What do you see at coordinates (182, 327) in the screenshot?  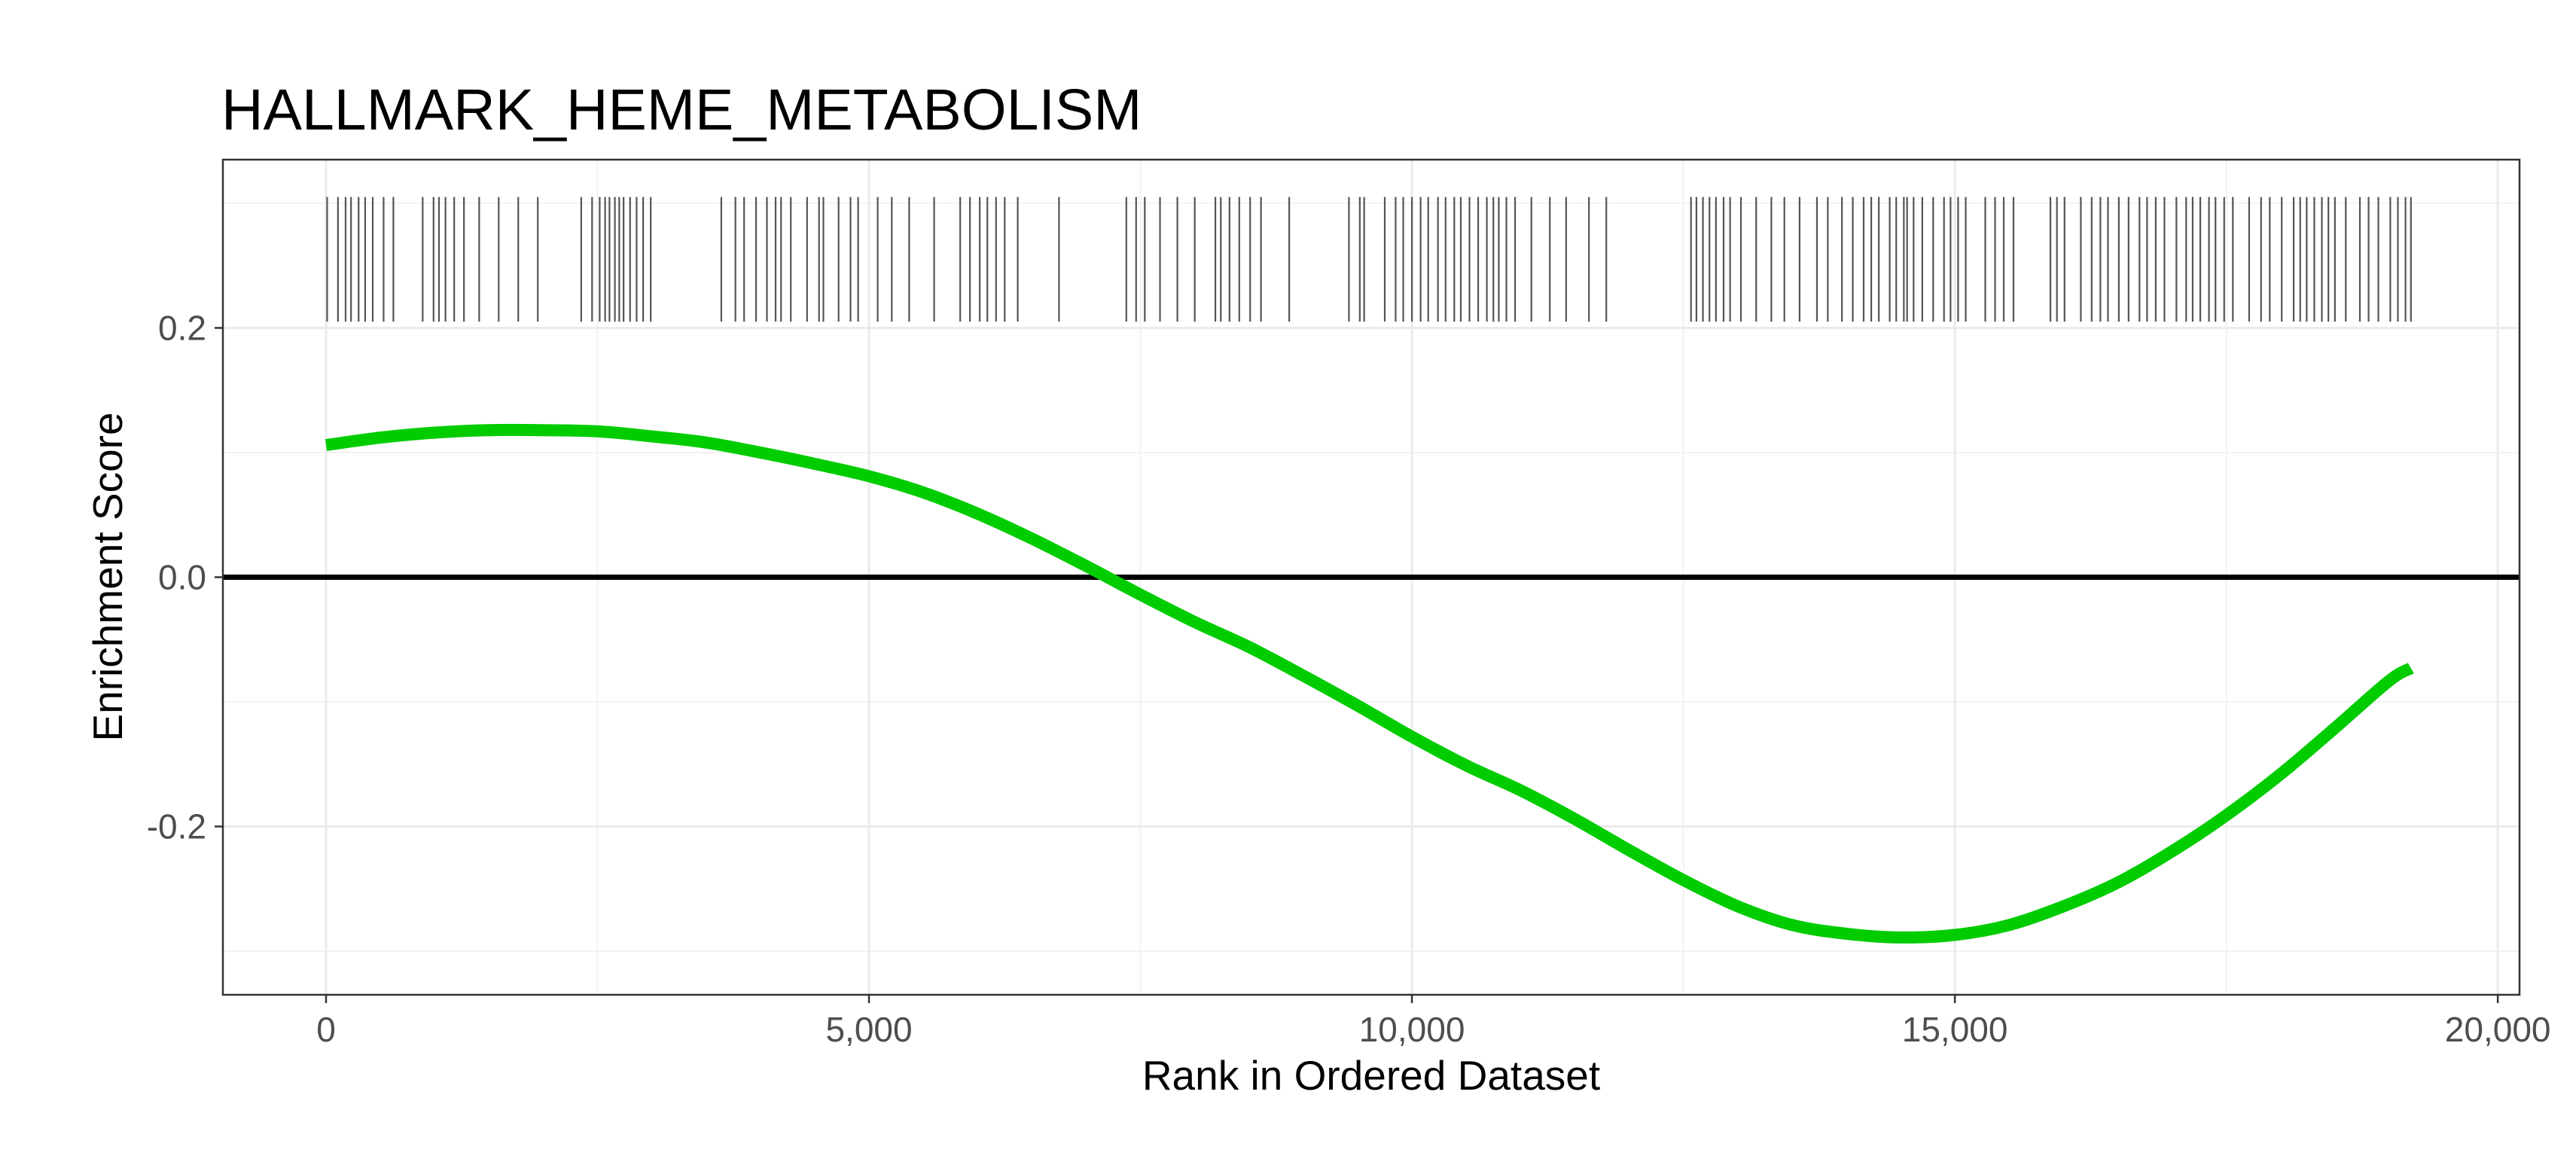 I see `y-tick-label: 0.2` at bounding box center [182, 327].